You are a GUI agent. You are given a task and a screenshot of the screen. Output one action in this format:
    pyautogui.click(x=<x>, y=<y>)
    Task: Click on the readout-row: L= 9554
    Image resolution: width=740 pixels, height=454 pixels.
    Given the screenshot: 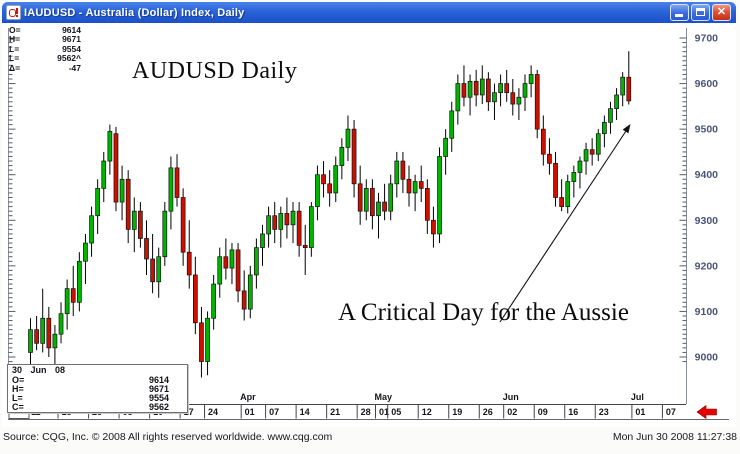 What is the action you would take?
    pyautogui.click(x=45, y=48)
    